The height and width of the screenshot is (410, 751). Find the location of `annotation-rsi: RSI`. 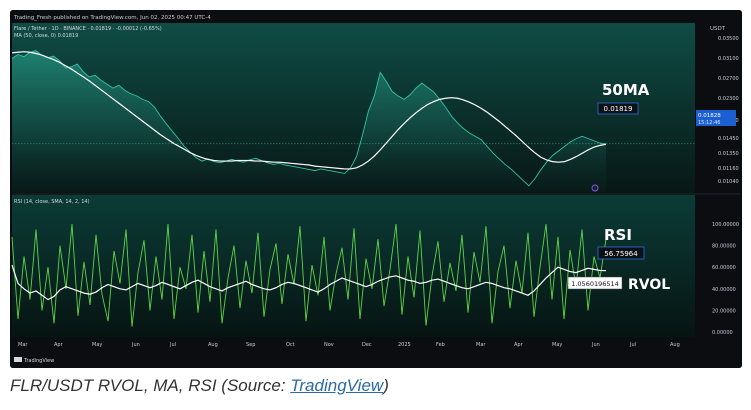

annotation-rsi: RSI is located at coordinates (618, 235).